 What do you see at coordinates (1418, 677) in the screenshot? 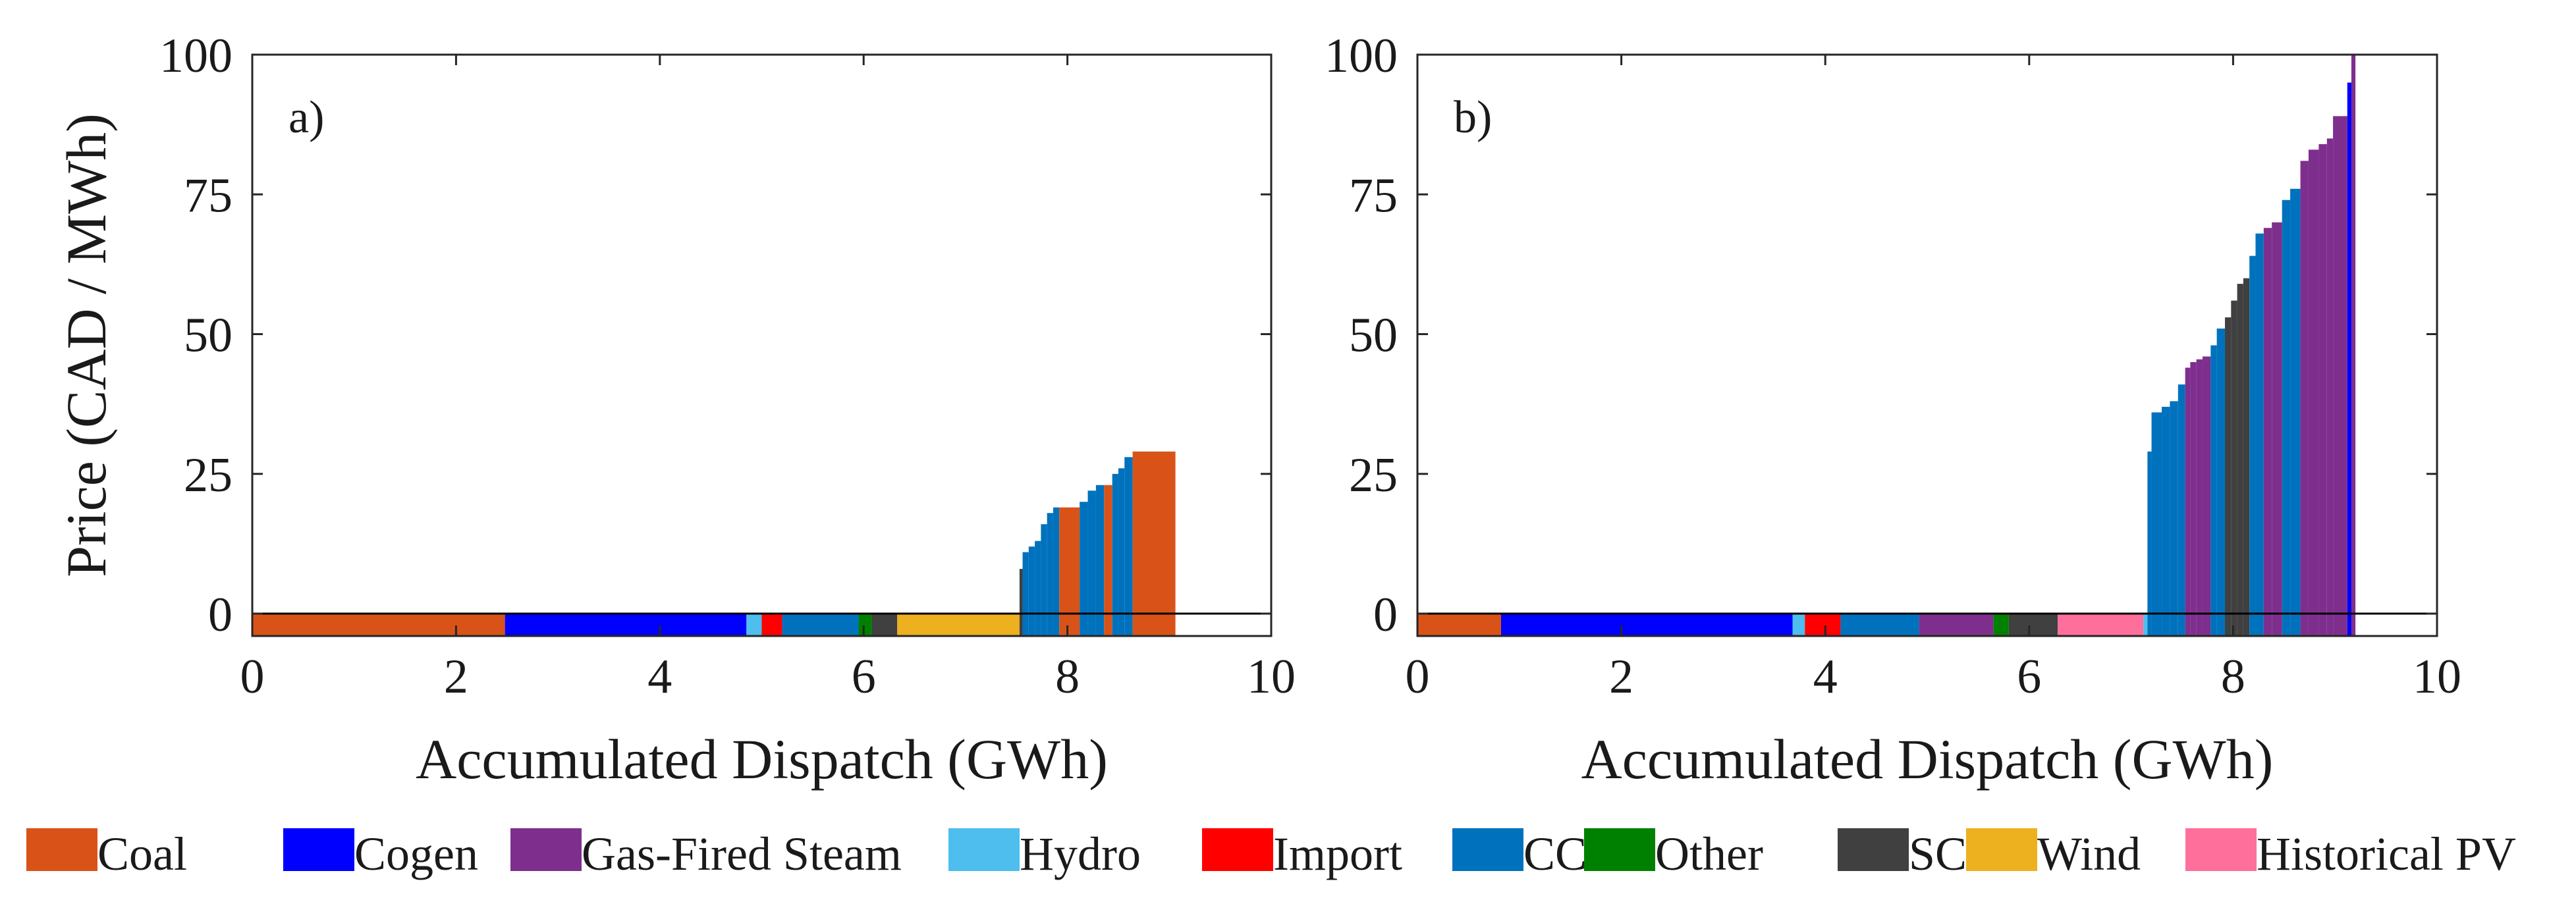
I see `x-tick-label: 0` at bounding box center [1418, 677].